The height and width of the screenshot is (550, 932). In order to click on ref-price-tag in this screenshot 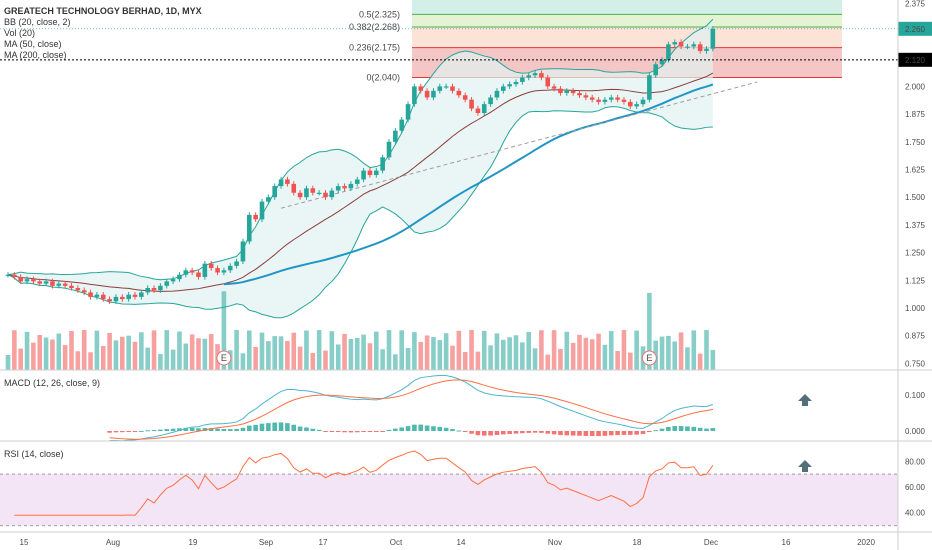, I will do `click(915, 59)`.